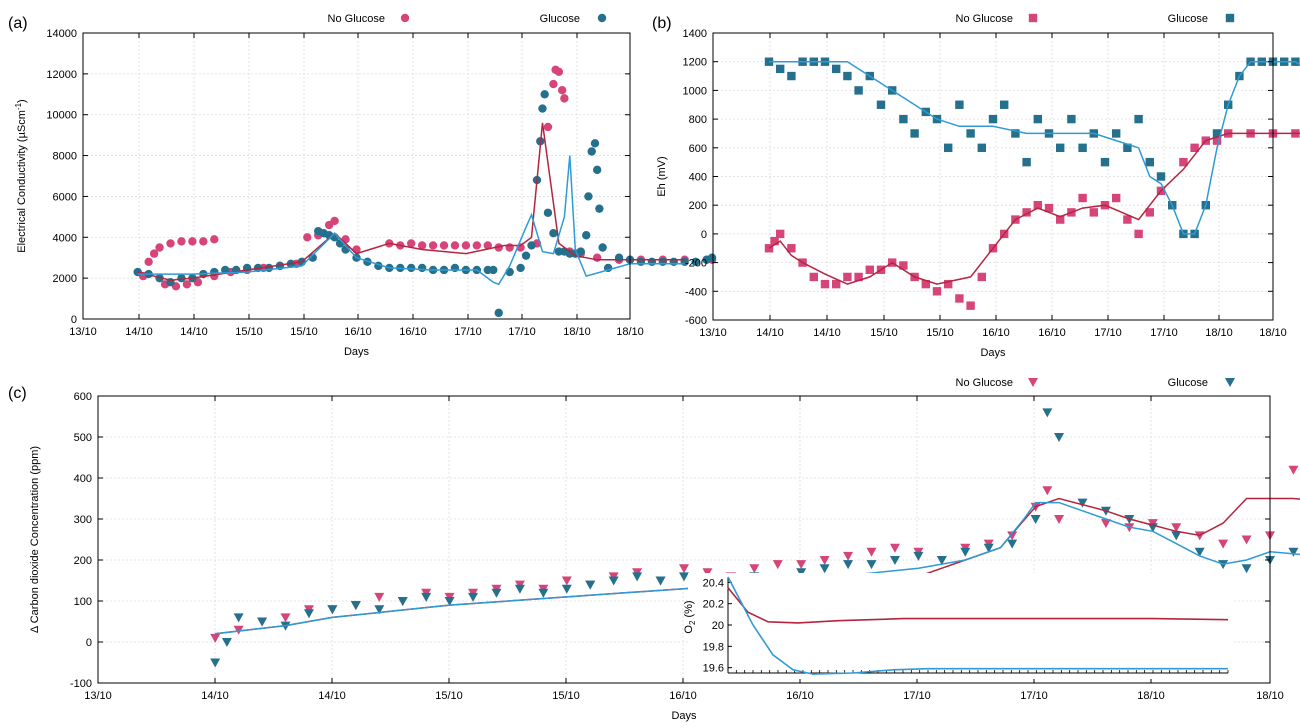 The width and height of the screenshot is (1300, 727). Describe the element at coordinates (81, 684) in the screenshot. I see `y-tick-label: -100` at that location.